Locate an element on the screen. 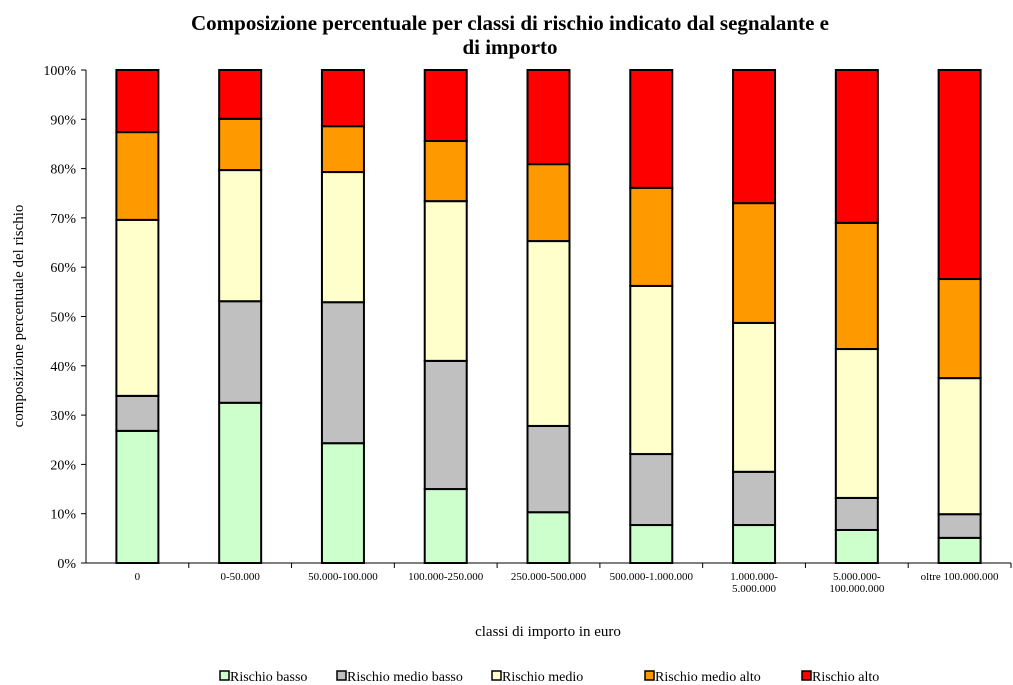 The image size is (1013, 685). y-tick-label: 20% is located at coordinates (63, 465).